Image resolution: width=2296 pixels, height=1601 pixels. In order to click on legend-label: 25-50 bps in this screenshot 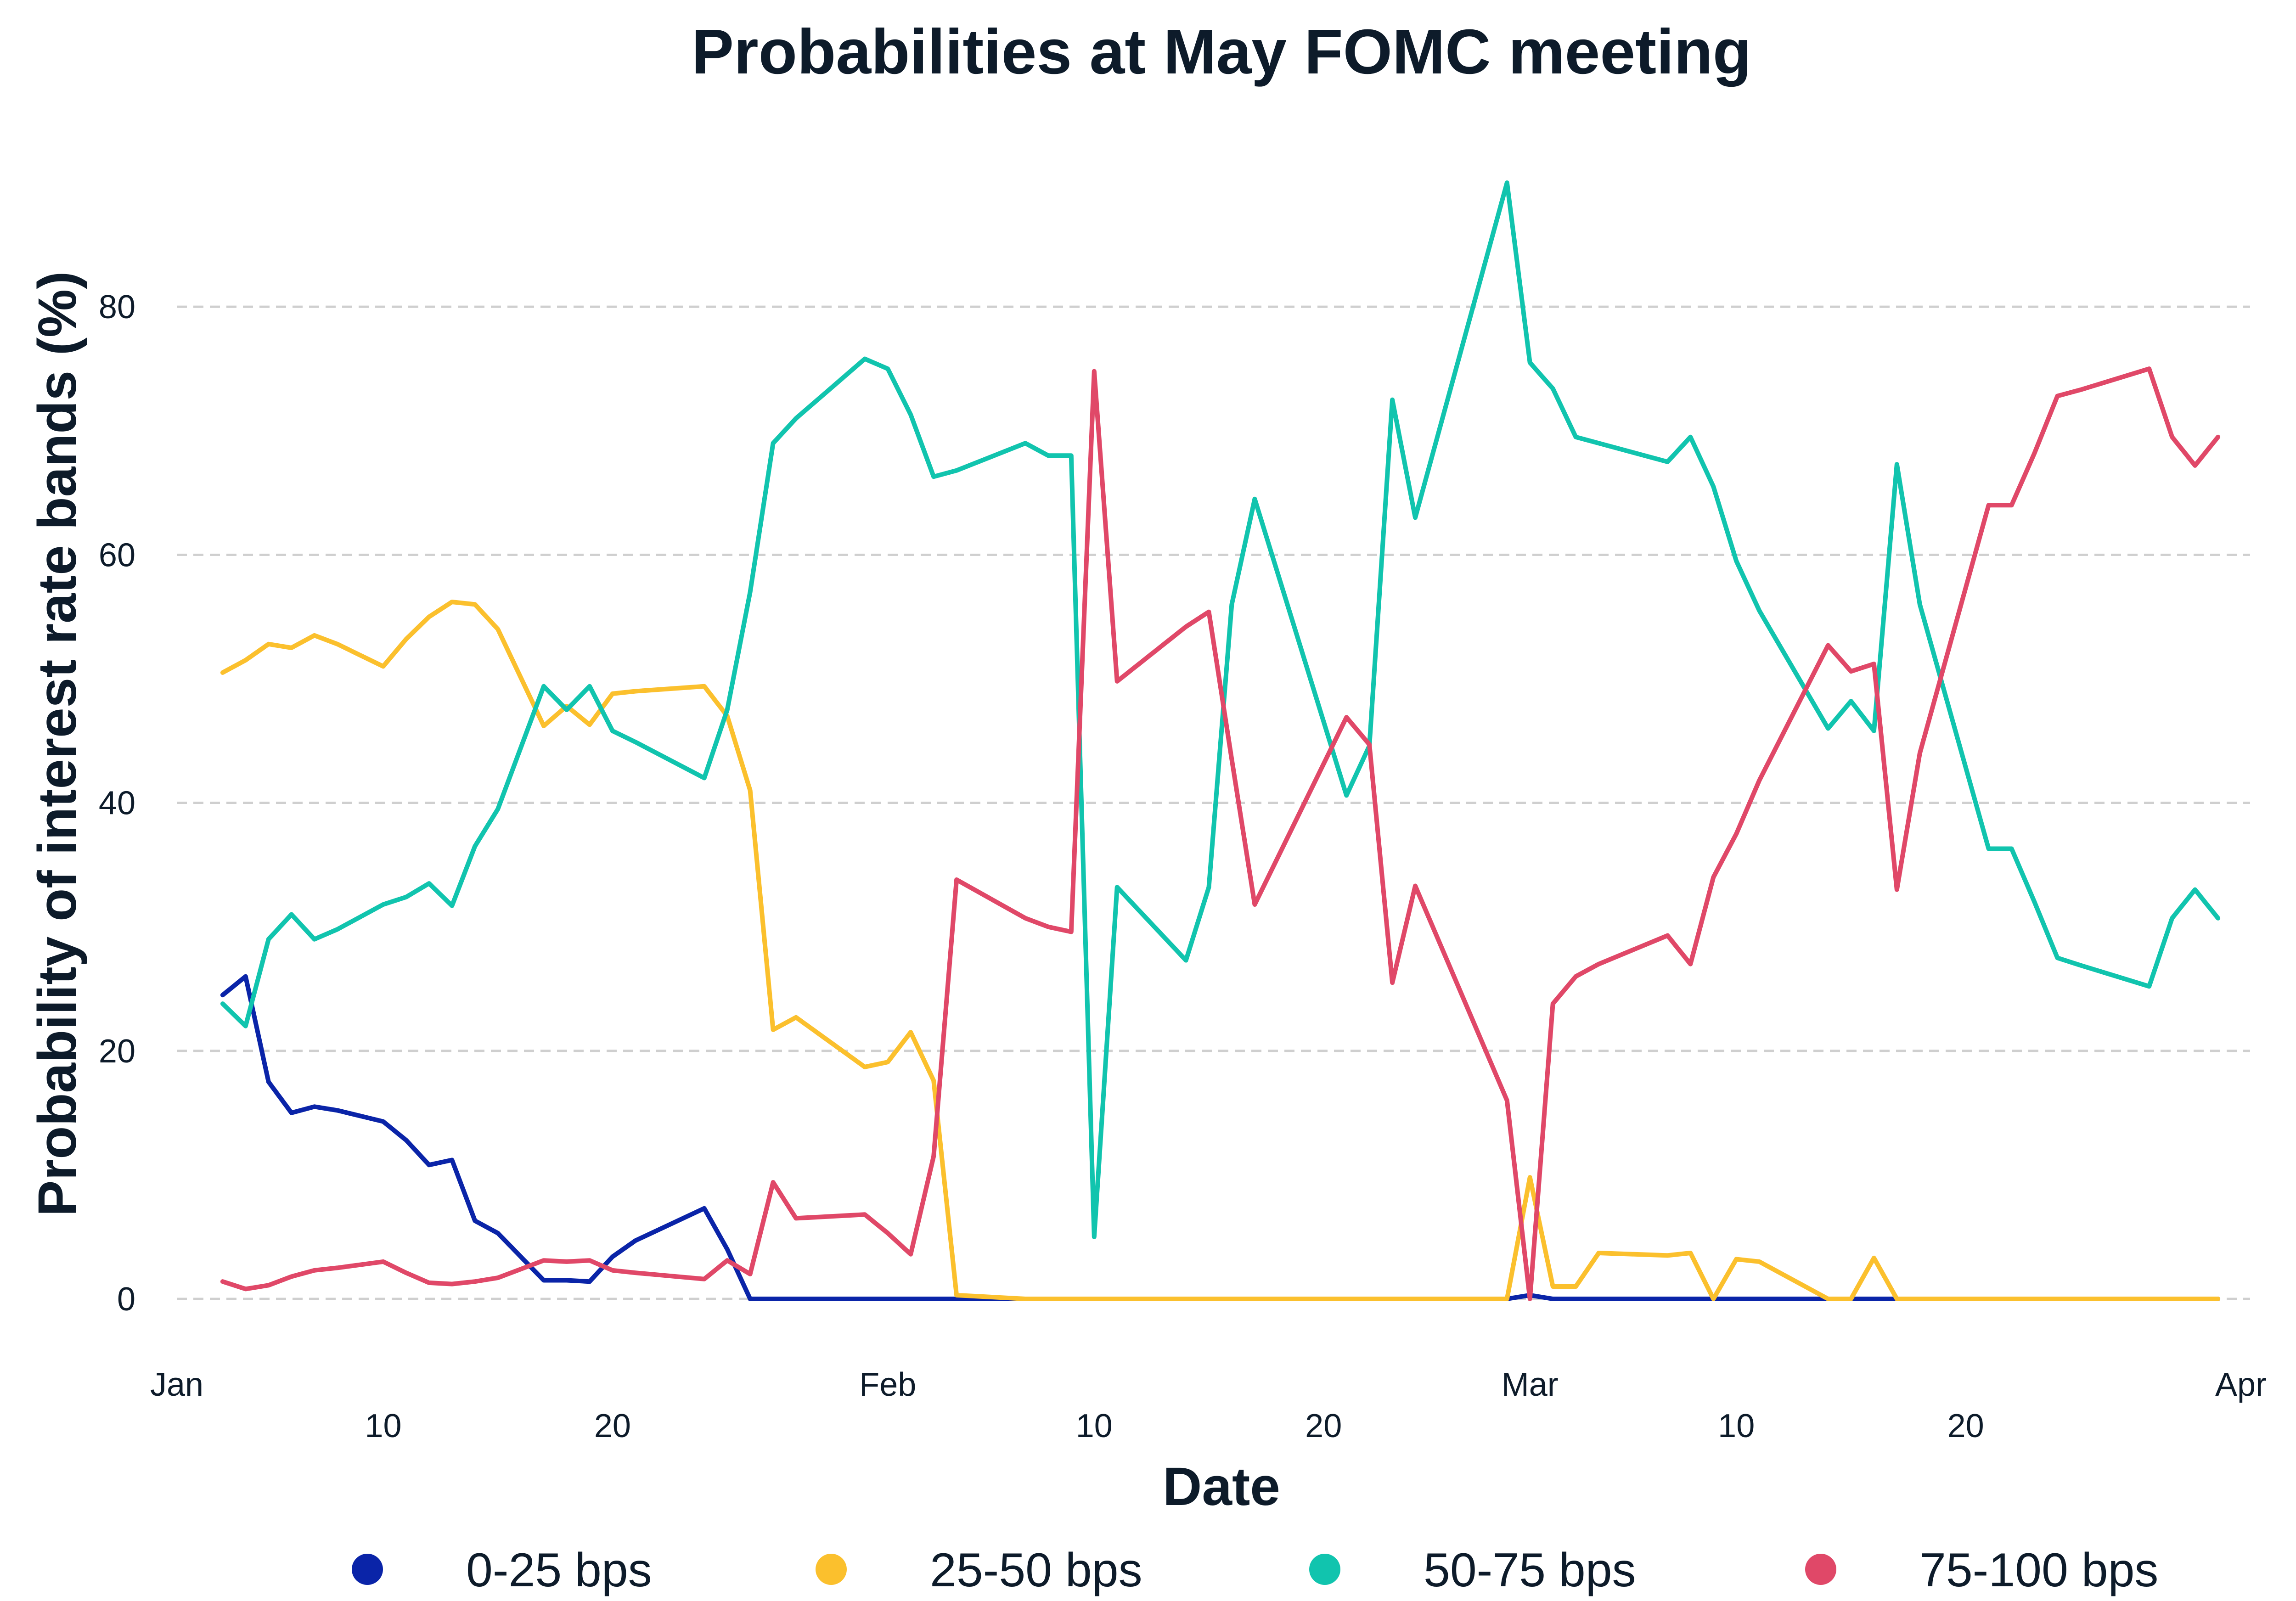, I will do `click(1036, 1570)`.